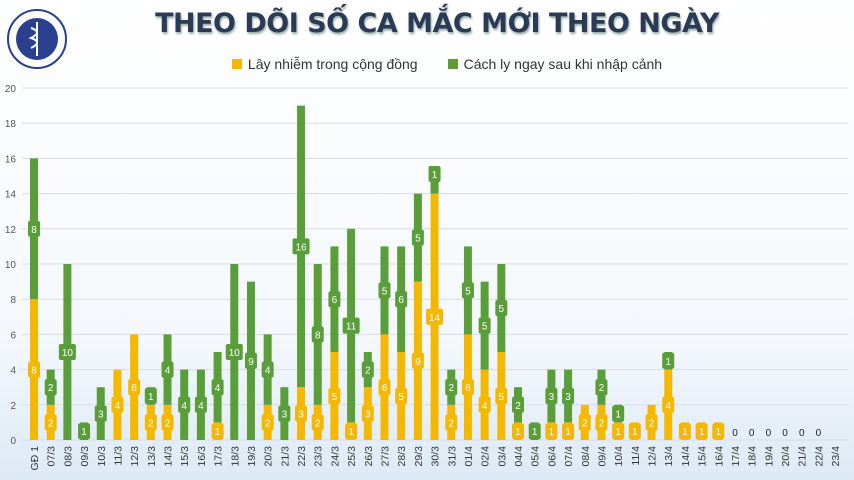 The height and width of the screenshot is (480, 854). What do you see at coordinates (452, 64) in the screenshot?
I see `legend-swatch-quarantine` at bounding box center [452, 64].